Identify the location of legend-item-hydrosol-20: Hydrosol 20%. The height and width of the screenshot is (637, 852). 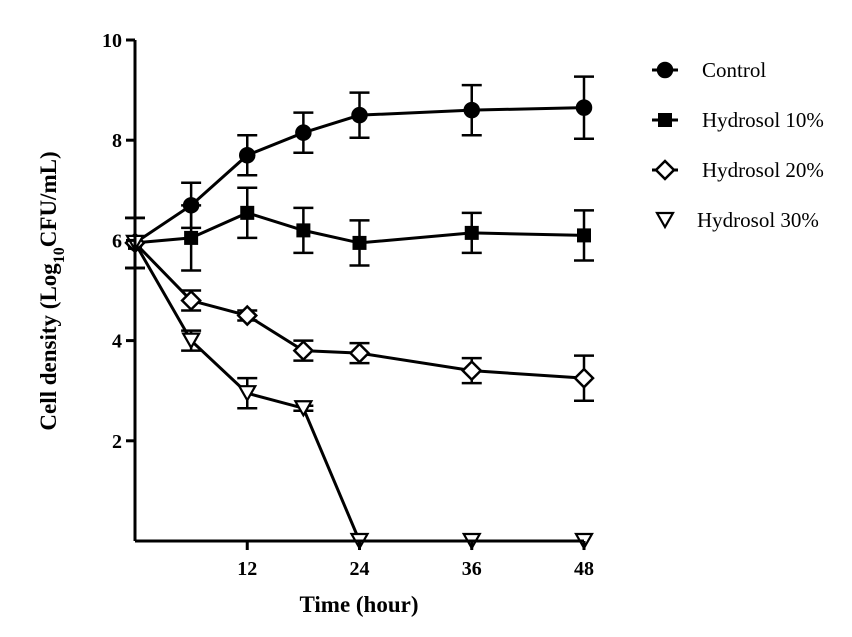
(738, 170).